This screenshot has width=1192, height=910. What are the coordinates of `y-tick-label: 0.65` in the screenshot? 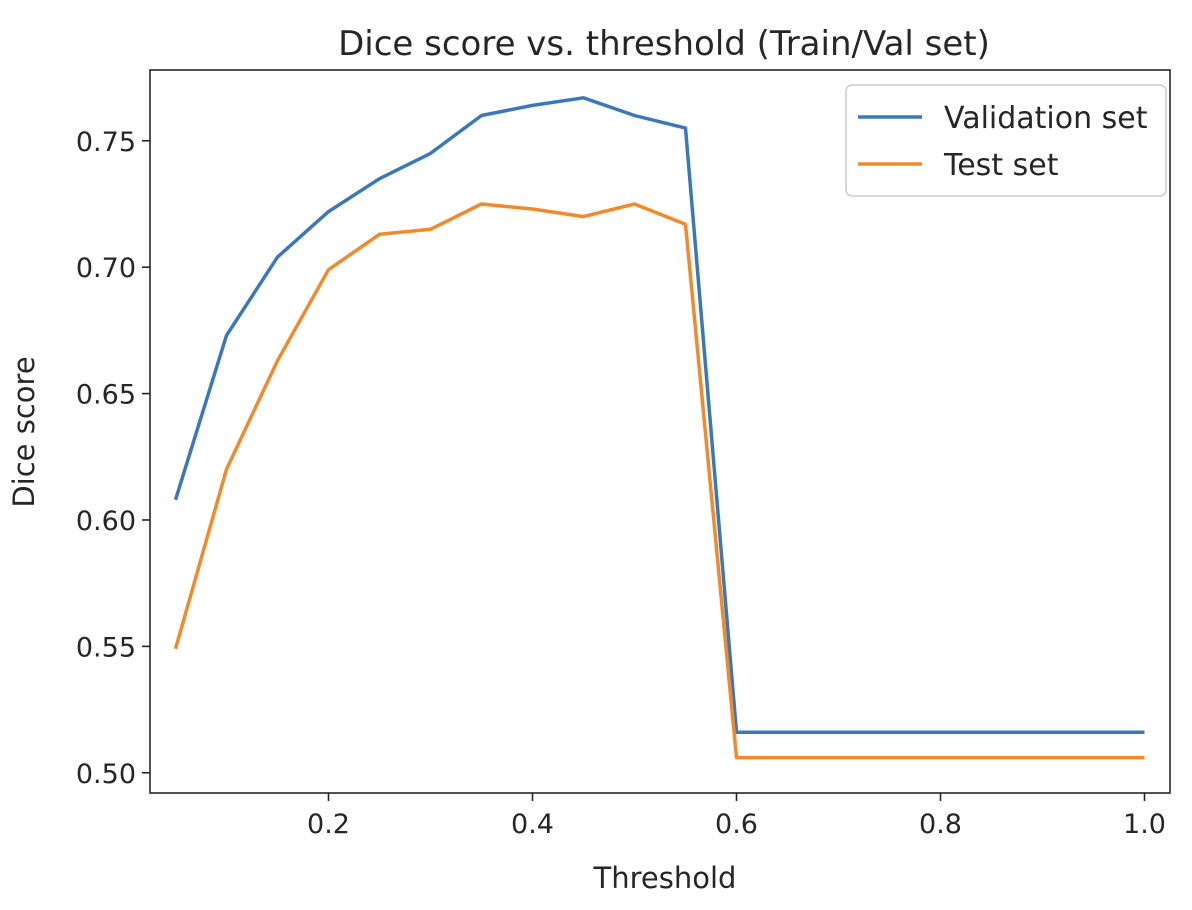 It's located at (106, 395).